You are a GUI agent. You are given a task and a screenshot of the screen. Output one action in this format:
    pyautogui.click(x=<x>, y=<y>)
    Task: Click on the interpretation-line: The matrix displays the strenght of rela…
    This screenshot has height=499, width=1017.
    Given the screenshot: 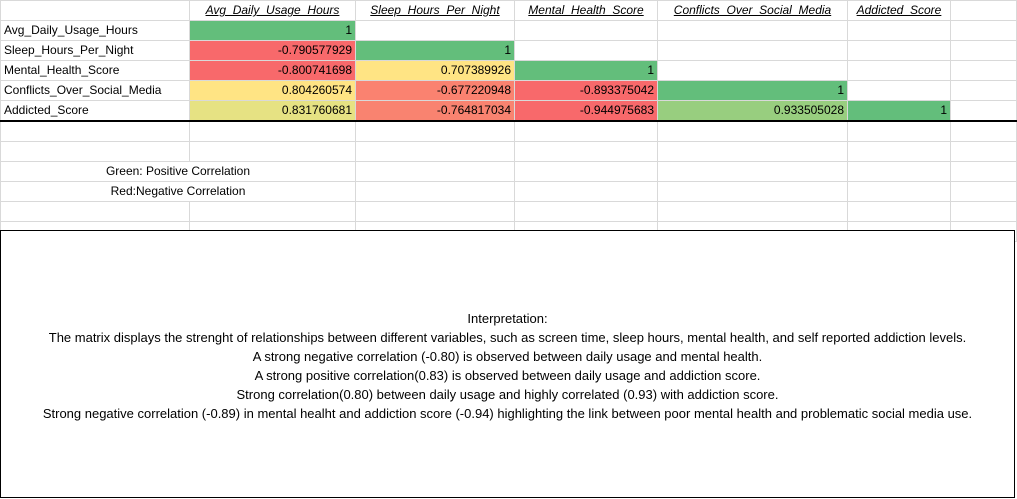 What is the action you would take?
    pyautogui.click(x=507, y=337)
    